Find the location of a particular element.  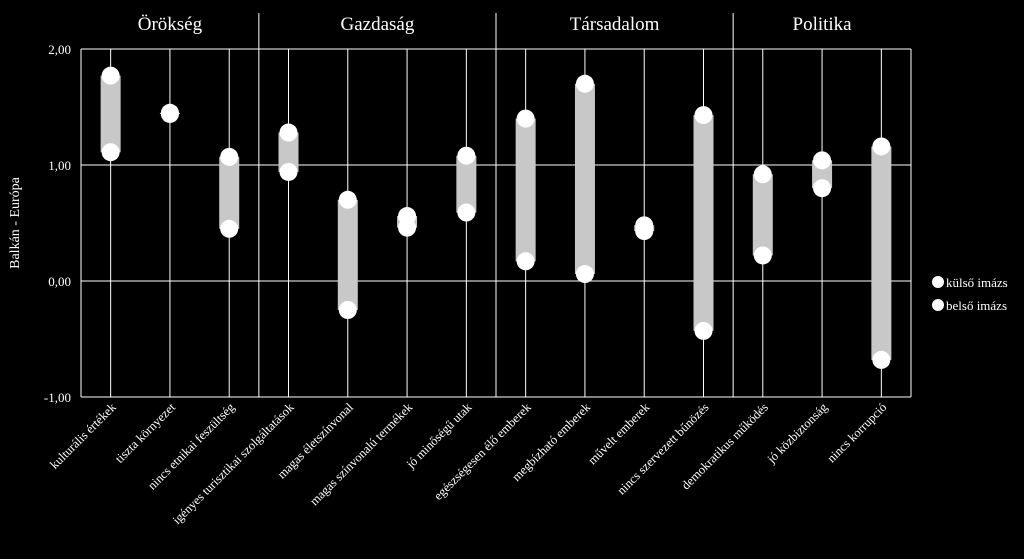

group-label: Társadalom is located at coordinates (615, 24).